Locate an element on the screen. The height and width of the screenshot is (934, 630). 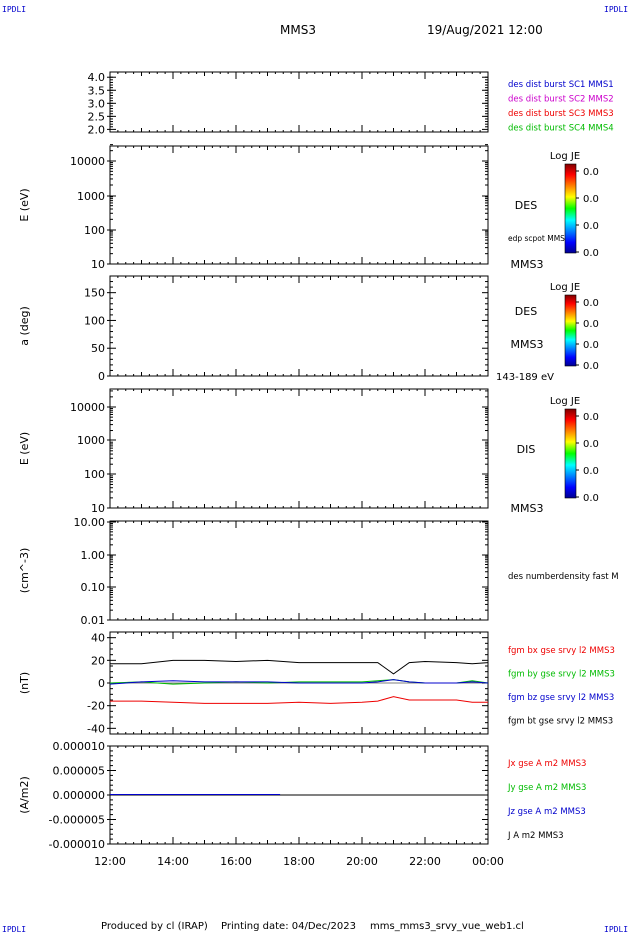
y-tick-label: 1.00 is located at coordinates (93, 555).